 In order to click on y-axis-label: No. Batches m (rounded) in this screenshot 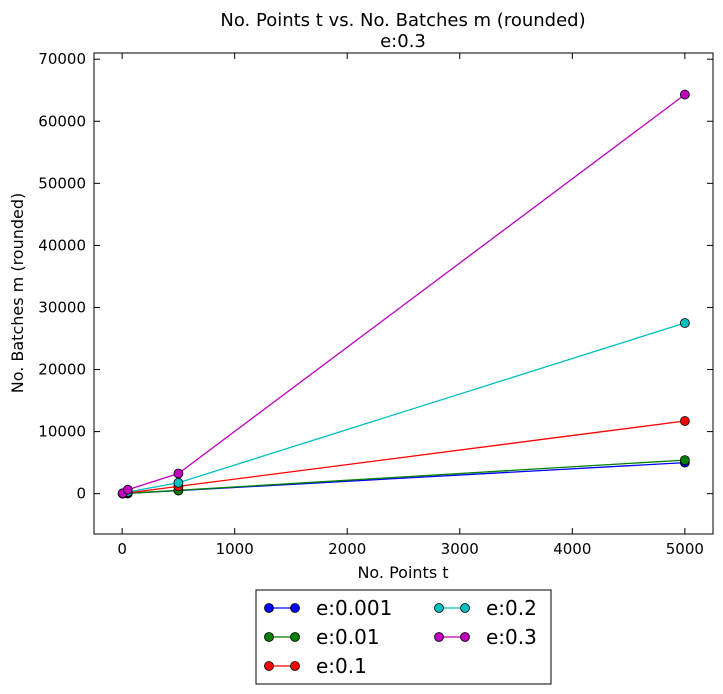, I will do `click(17, 293)`.